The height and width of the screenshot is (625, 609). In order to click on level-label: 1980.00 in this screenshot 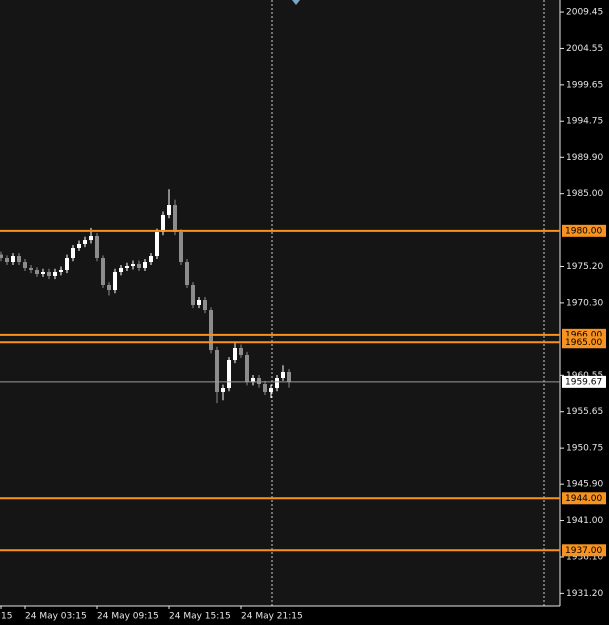, I will do `click(583, 231)`.